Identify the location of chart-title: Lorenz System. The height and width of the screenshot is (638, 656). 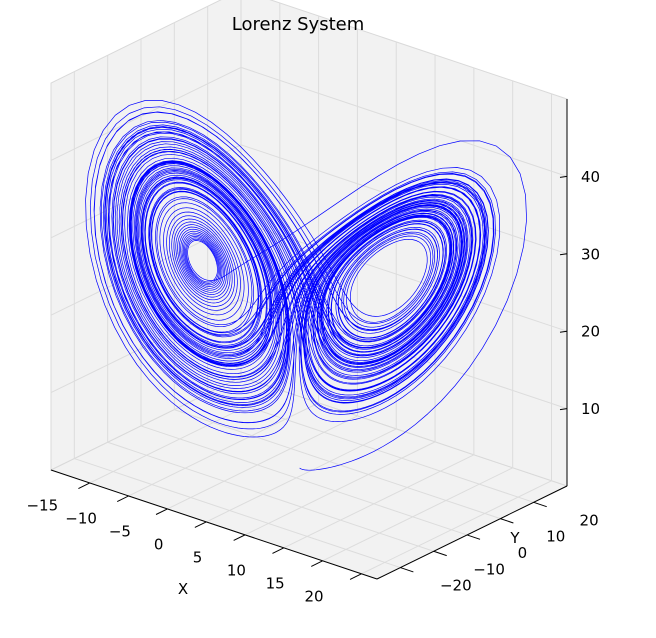
(298, 24).